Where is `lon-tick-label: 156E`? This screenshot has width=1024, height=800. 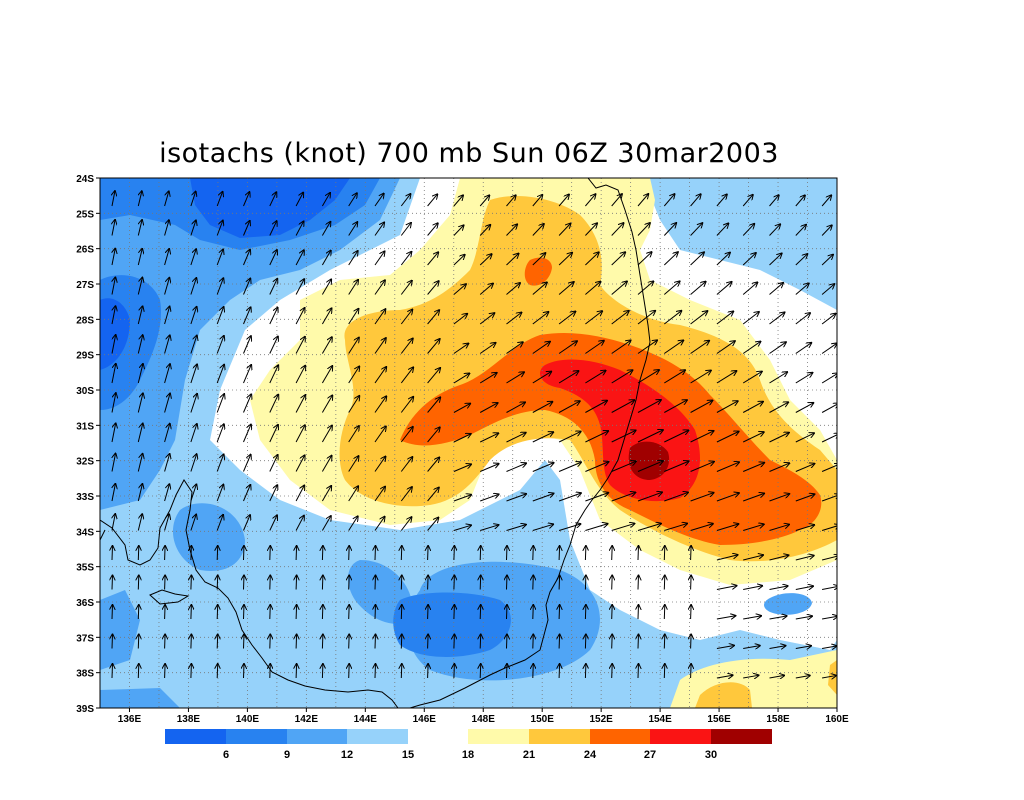 lon-tick-label: 156E is located at coordinates (719, 719).